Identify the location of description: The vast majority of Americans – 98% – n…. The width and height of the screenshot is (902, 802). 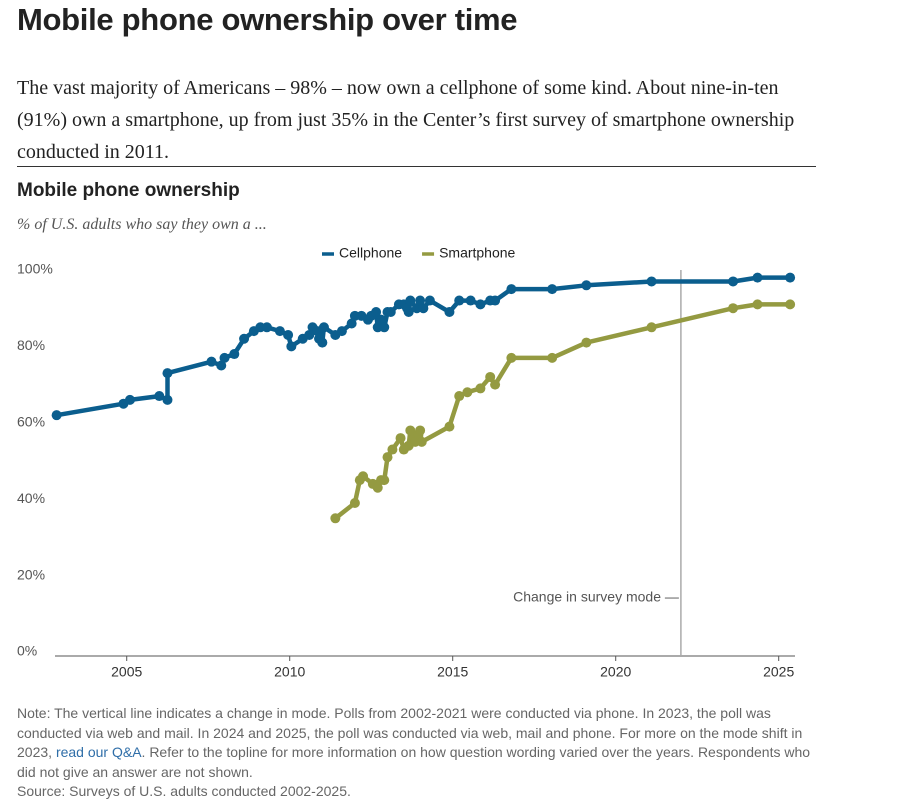
(406, 120).